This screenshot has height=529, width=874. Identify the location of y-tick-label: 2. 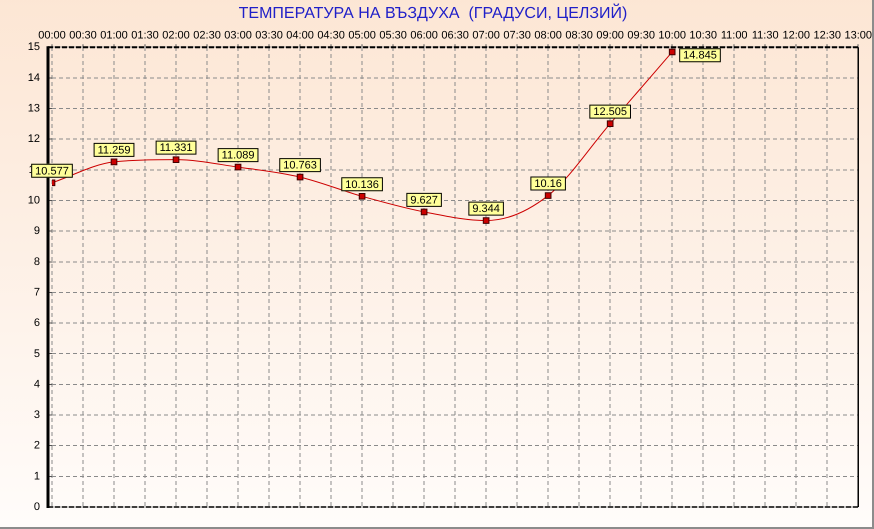
(37, 446).